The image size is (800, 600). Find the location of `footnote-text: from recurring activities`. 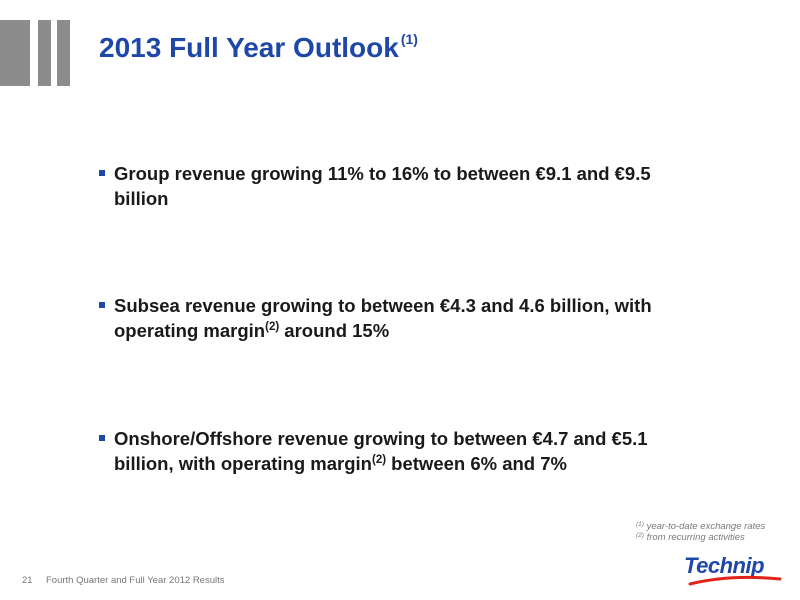

footnote-text: from recurring activities is located at coordinates (694, 537).